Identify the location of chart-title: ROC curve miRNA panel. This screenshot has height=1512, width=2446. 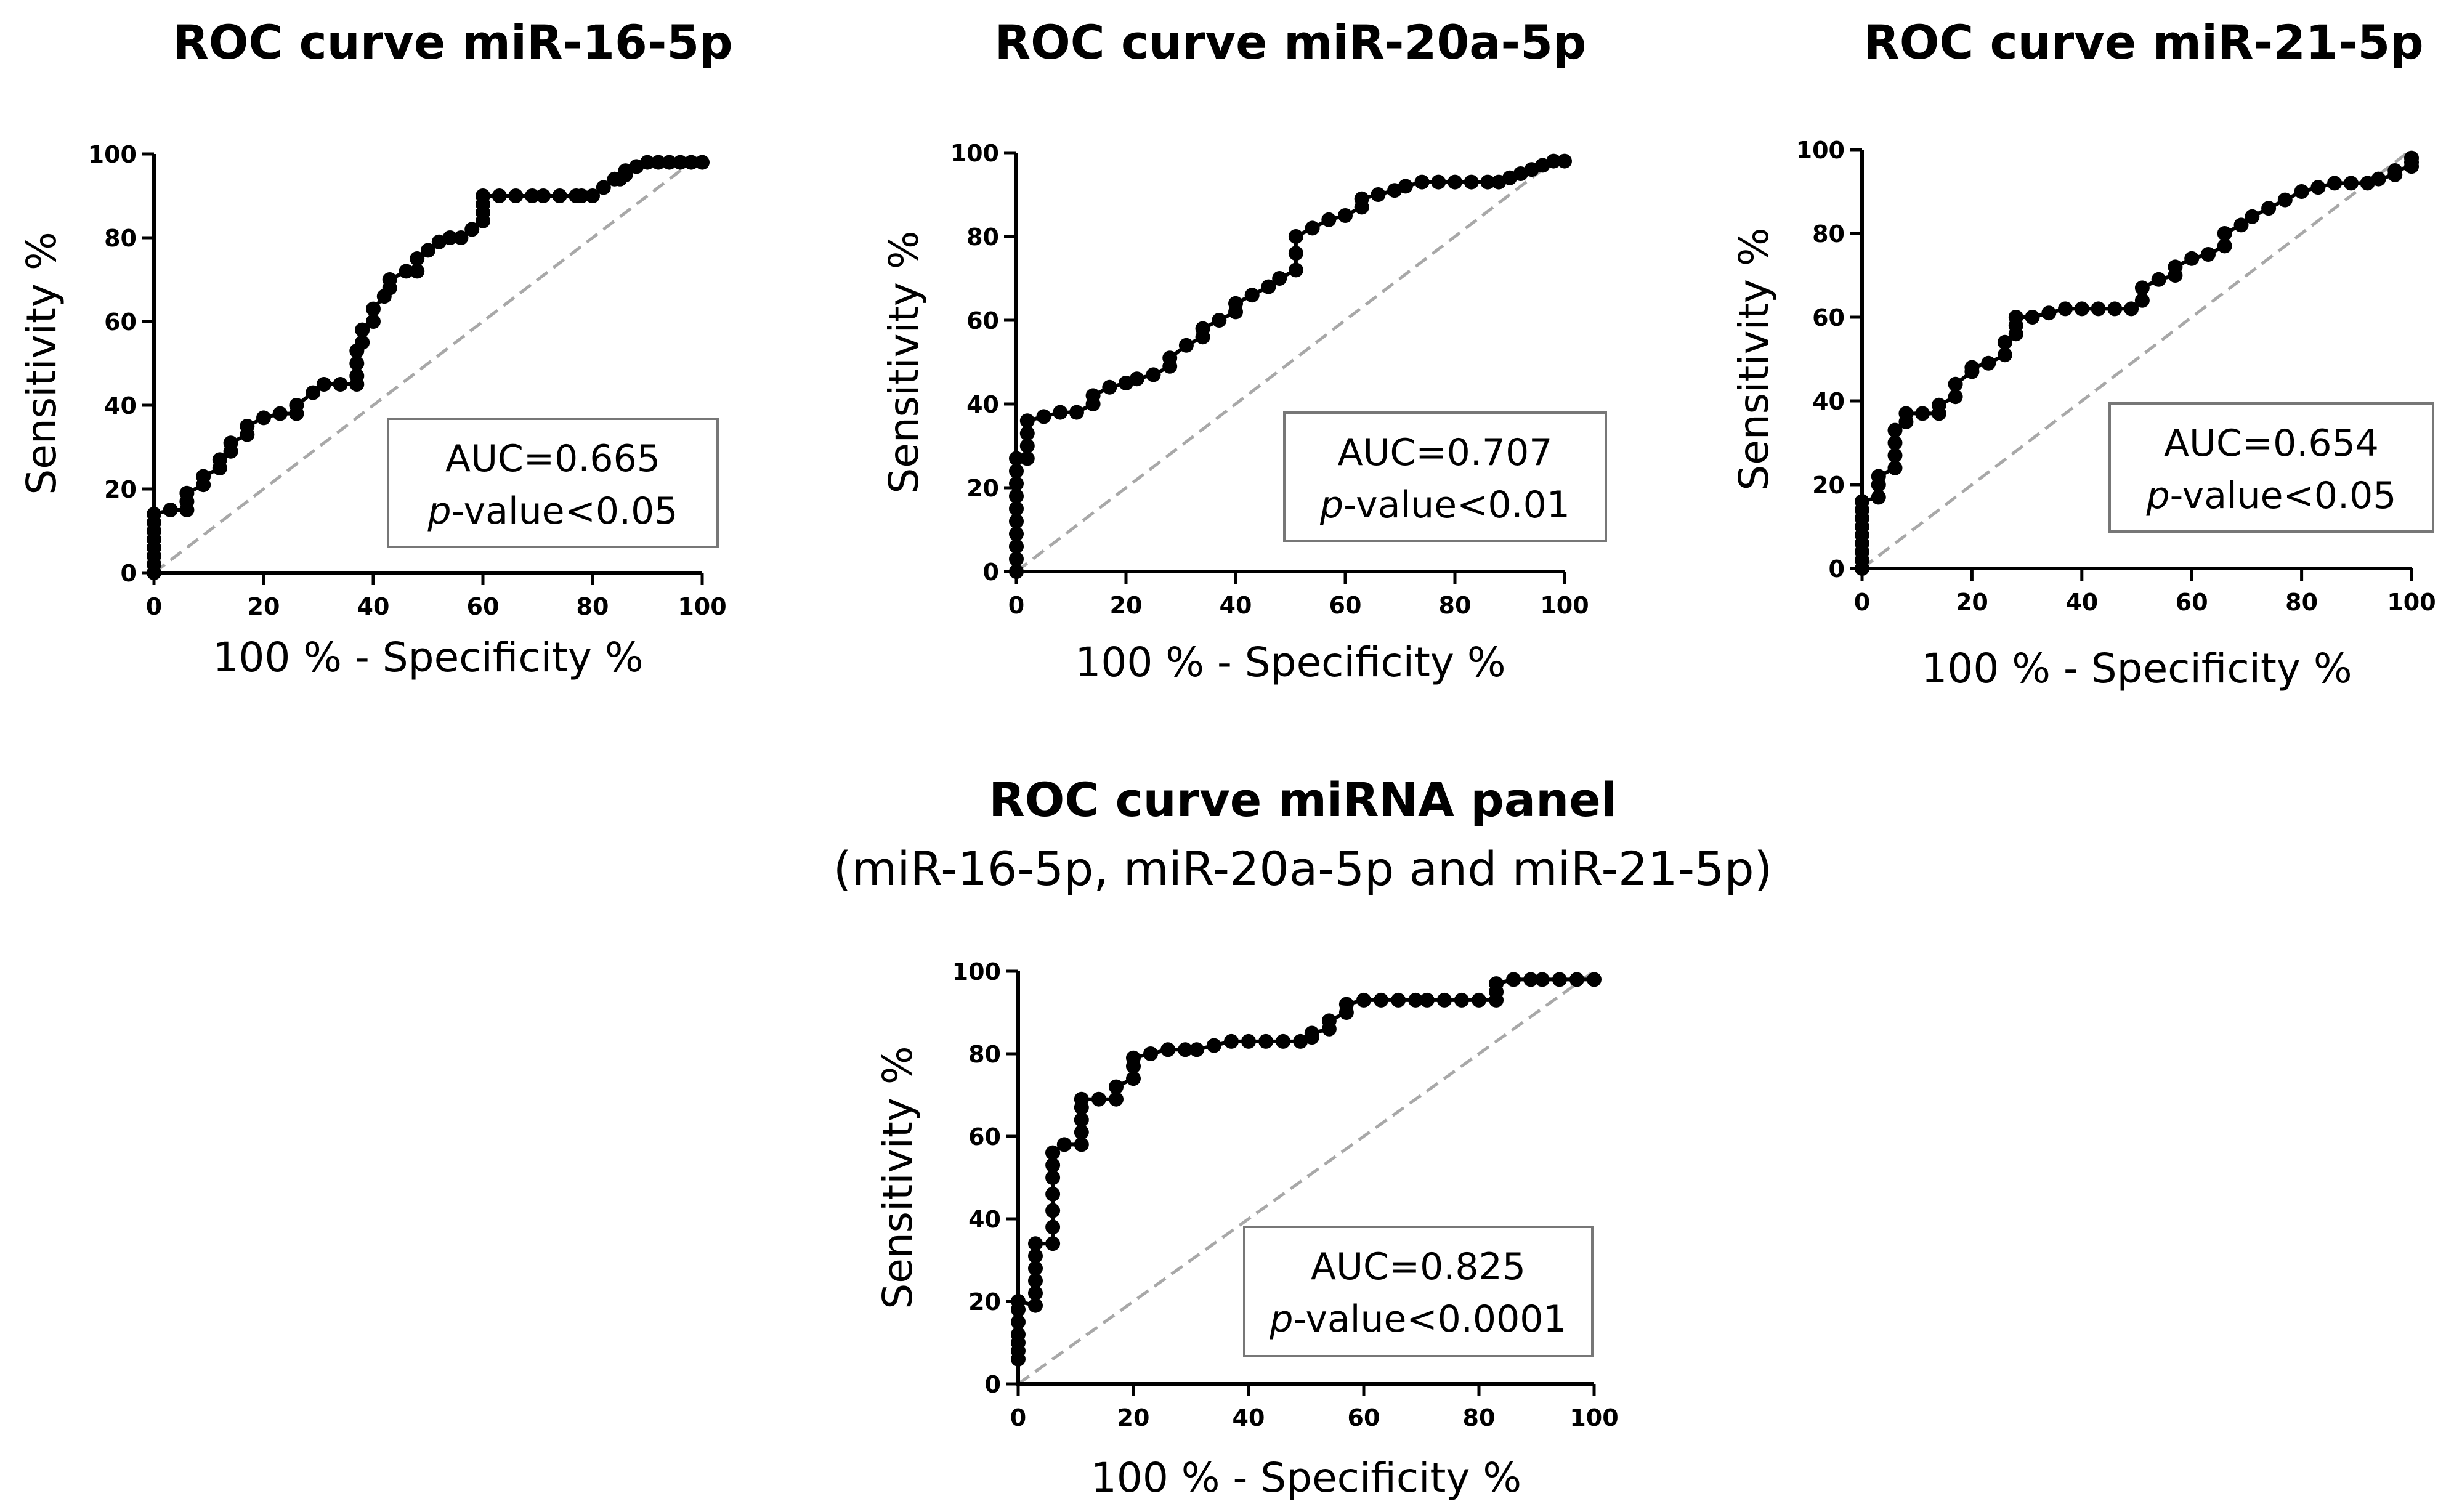
(1303, 799).